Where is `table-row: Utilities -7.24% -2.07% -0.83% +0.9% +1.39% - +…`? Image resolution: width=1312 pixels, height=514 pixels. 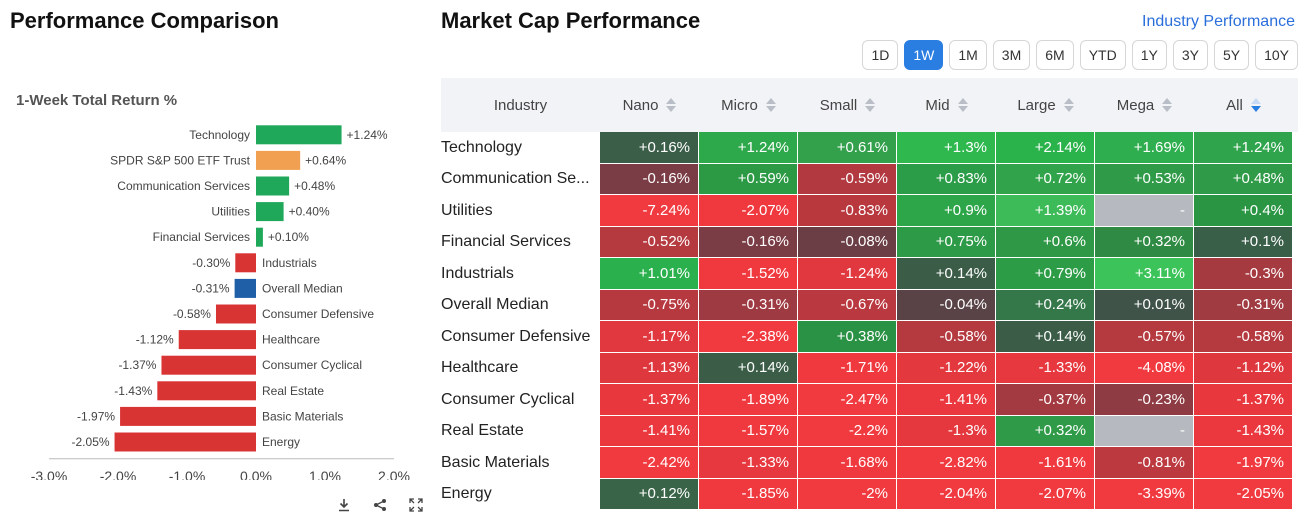 table-row: Utilities -7.24% -2.07% -0.83% +0.9% +1.39% - +… is located at coordinates (869, 211).